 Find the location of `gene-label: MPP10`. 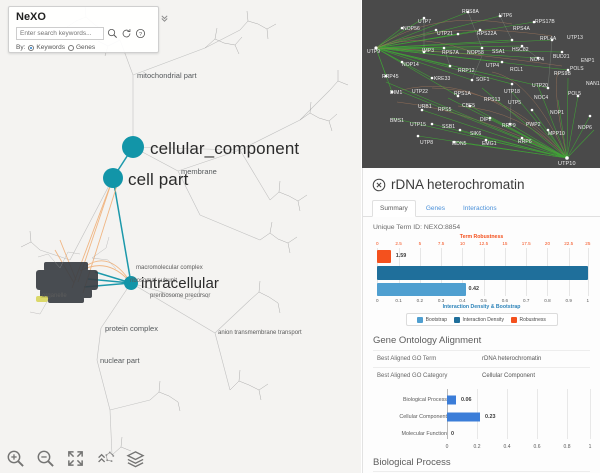

gene-label: MPP10 is located at coordinates (556, 134).